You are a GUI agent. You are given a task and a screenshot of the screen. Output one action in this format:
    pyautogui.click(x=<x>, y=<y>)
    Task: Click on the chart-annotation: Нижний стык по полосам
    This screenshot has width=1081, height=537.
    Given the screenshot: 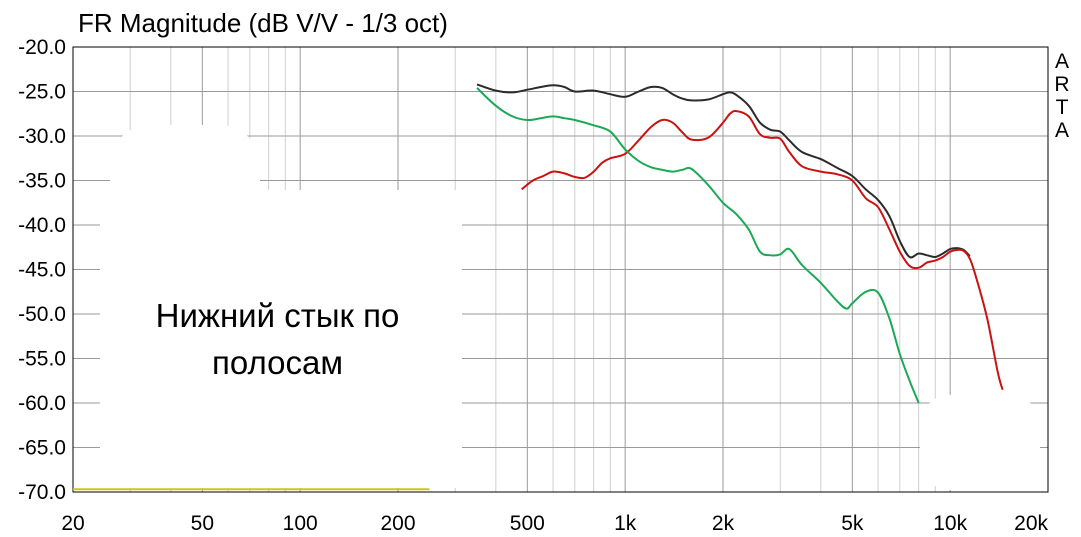 What is the action you would take?
    pyautogui.click(x=277, y=339)
    